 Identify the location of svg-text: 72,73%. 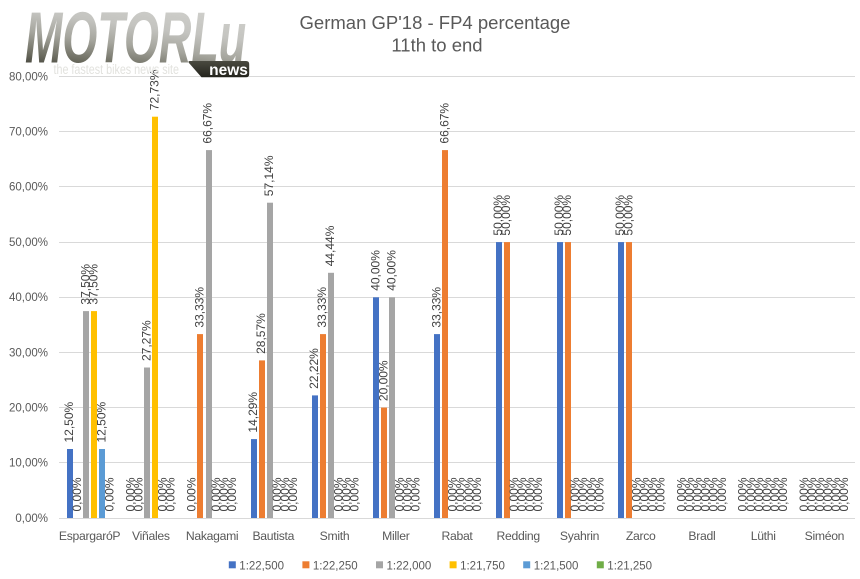
(155, 89).